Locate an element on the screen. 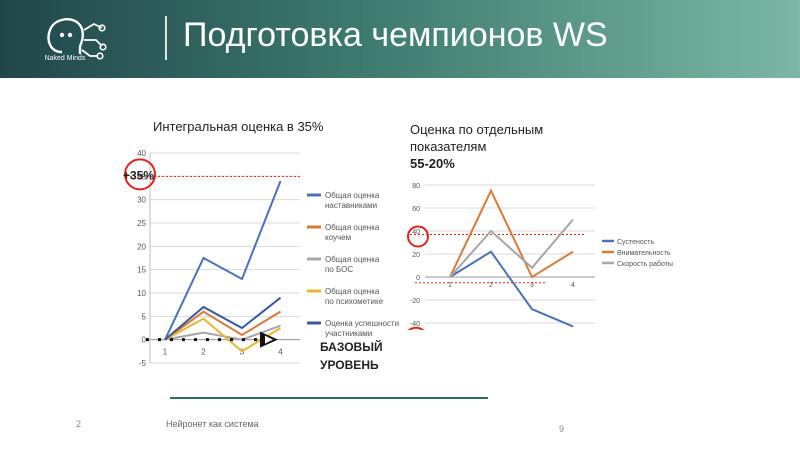  base-level-label: БАЗОВЫЙ УРОВЕНЬ is located at coordinates (351, 356).